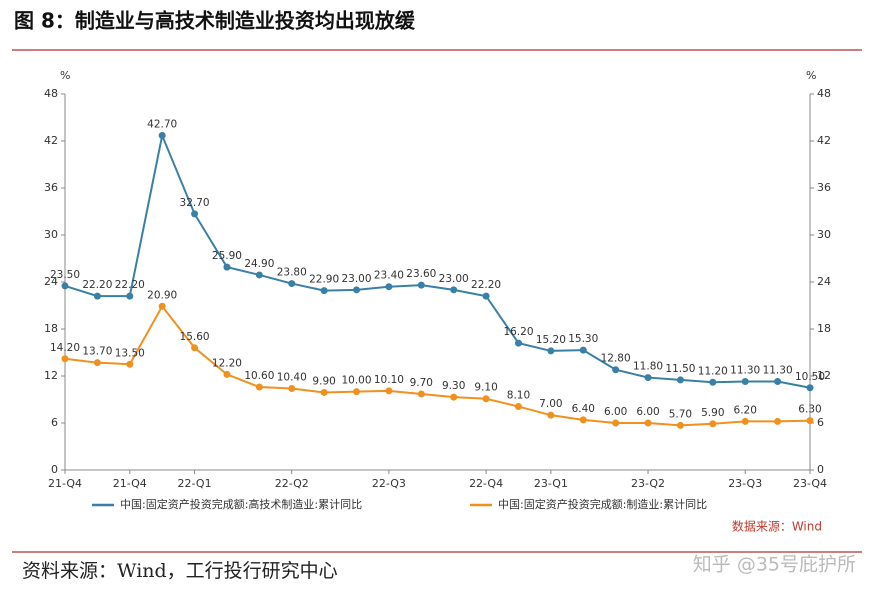 Image resolution: width=877 pixels, height=596 pixels. What do you see at coordinates (292, 273) in the screenshot?
I see `data-label: 23.80` at bounding box center [292, 273].